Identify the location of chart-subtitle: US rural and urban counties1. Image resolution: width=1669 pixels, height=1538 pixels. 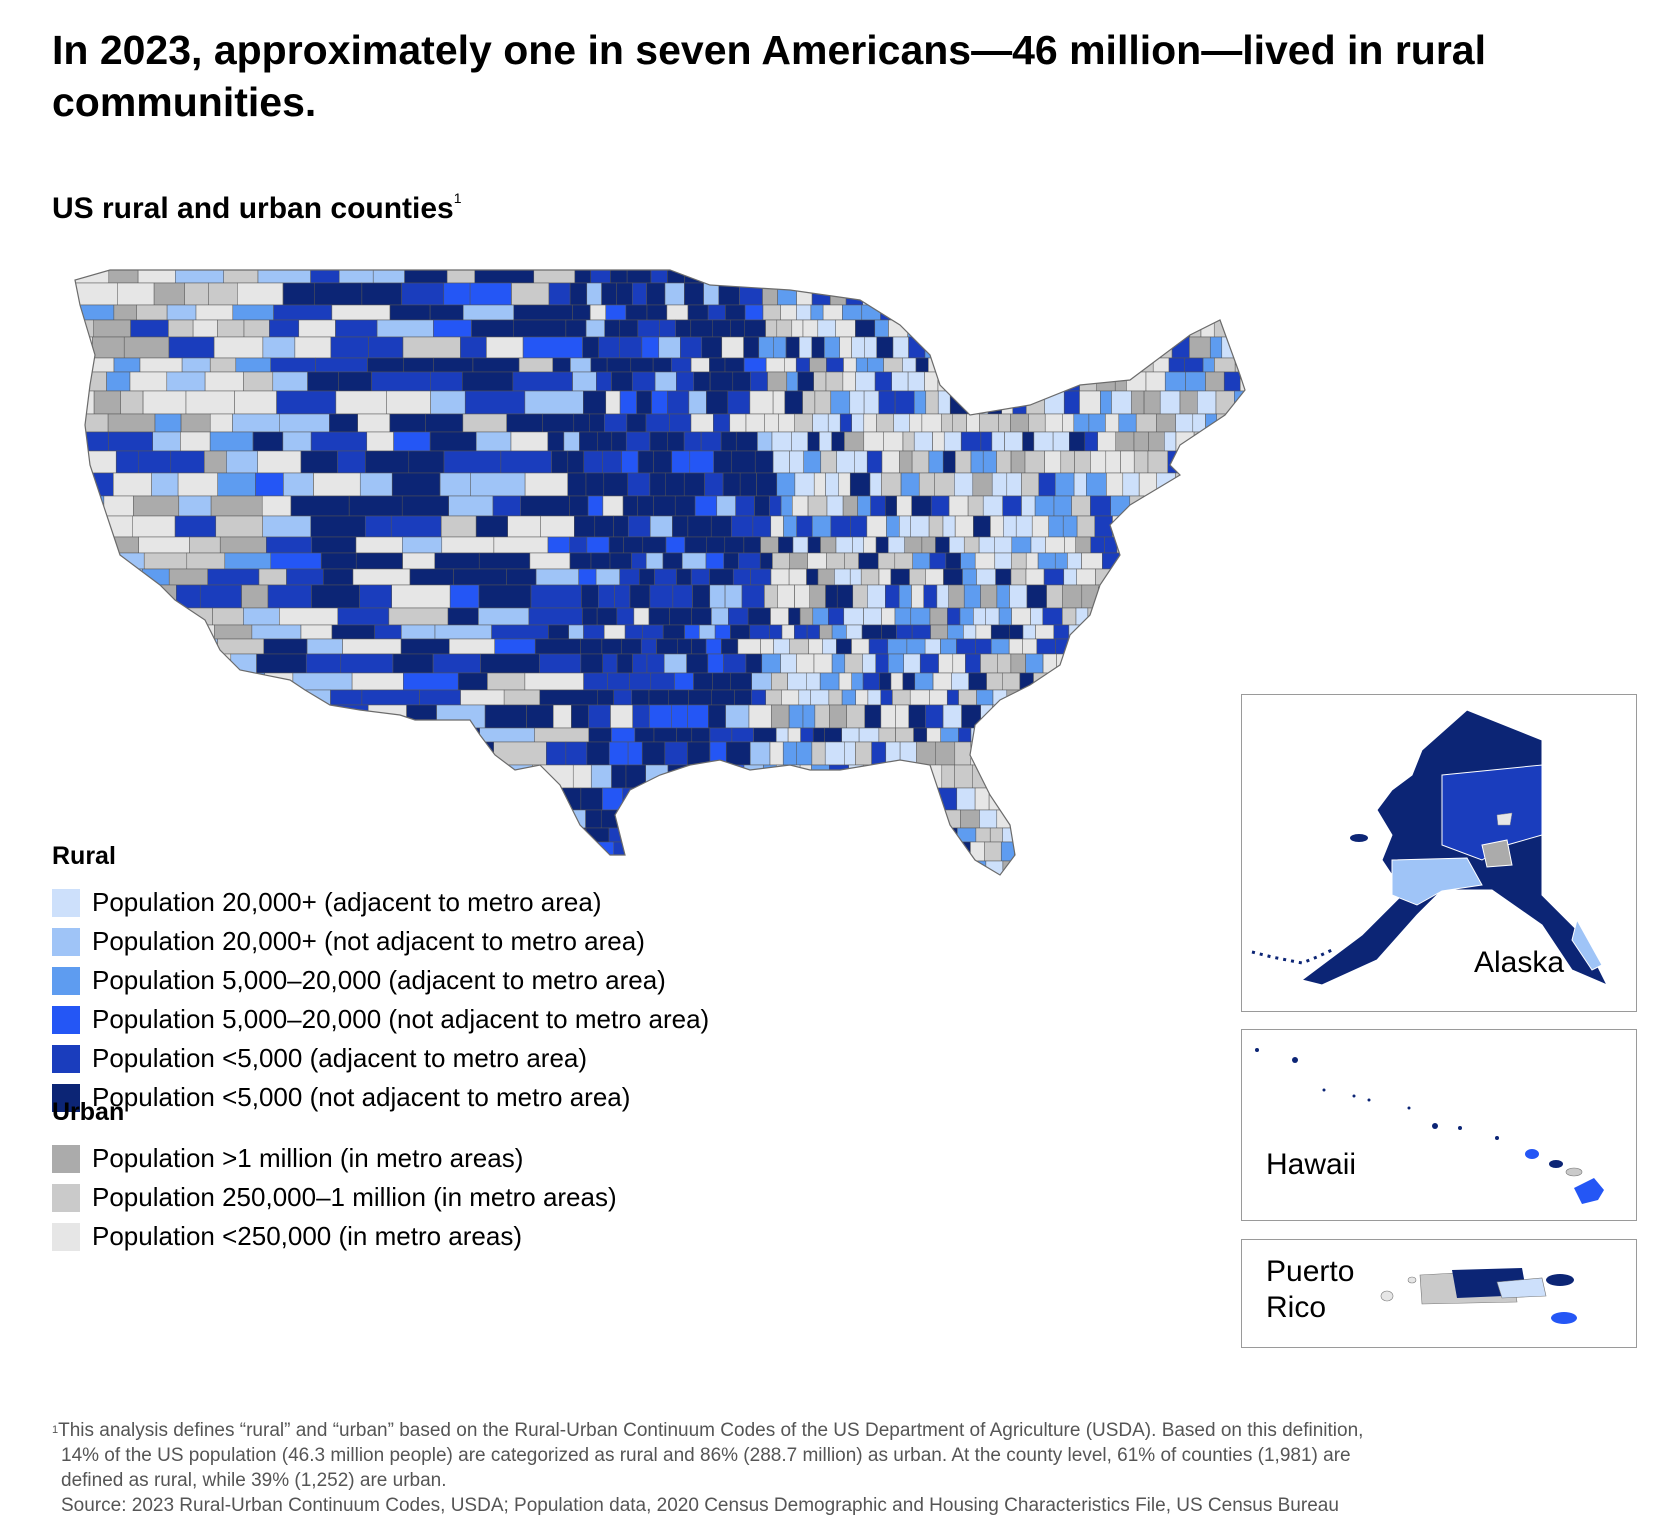
(257, 208).